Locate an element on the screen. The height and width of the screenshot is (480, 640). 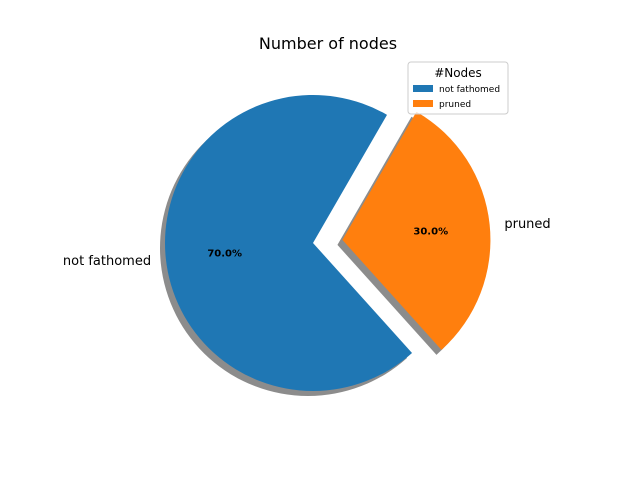
legend-label-not-fathomed: not fathomed is located at coordinates (469, 90).